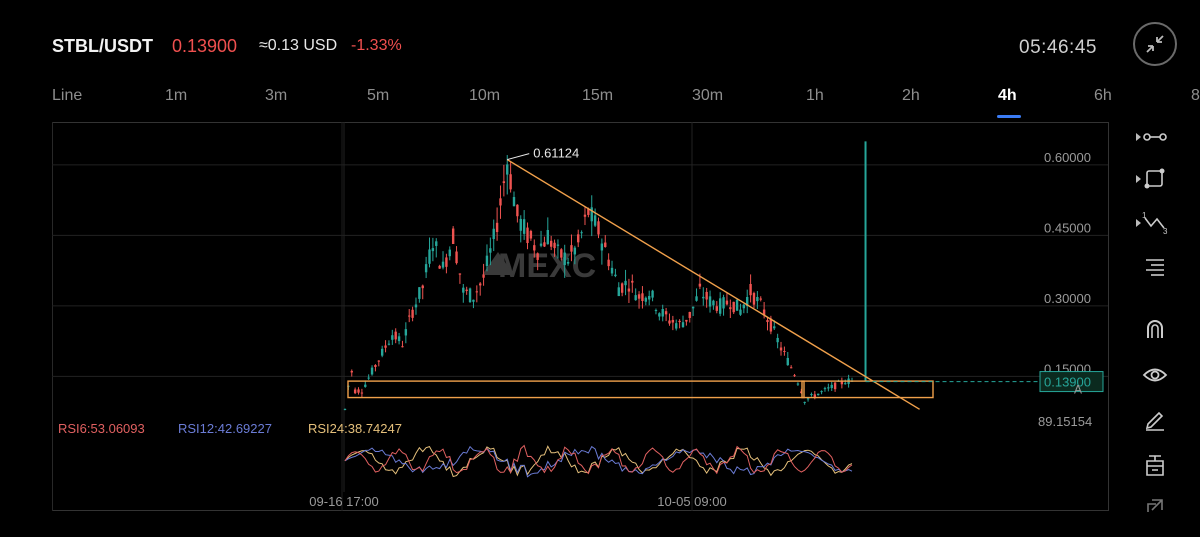  I want to click on tab-15m: 15m, so click(598, 95).